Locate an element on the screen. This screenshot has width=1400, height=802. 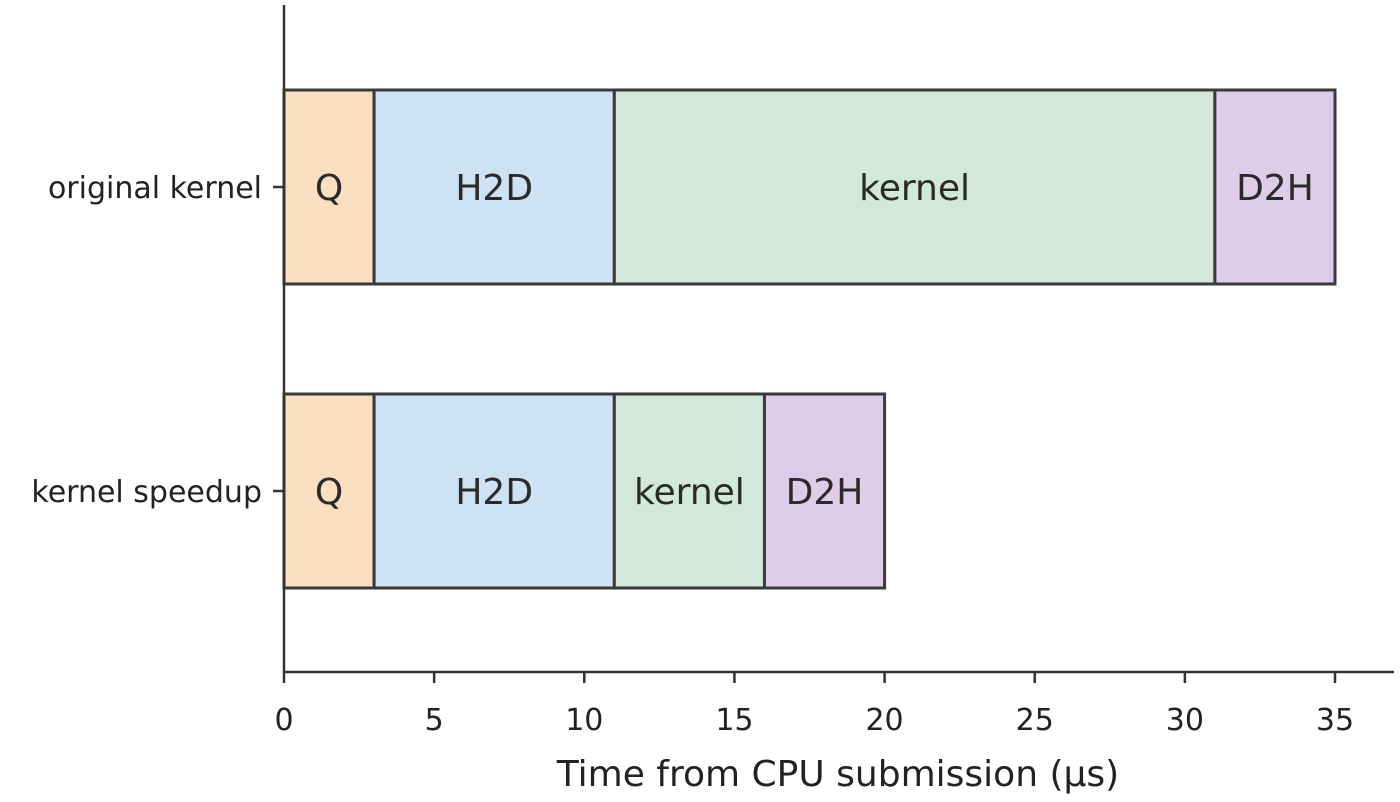
y-category-label: original kernel is located at coordinates (155, 188).